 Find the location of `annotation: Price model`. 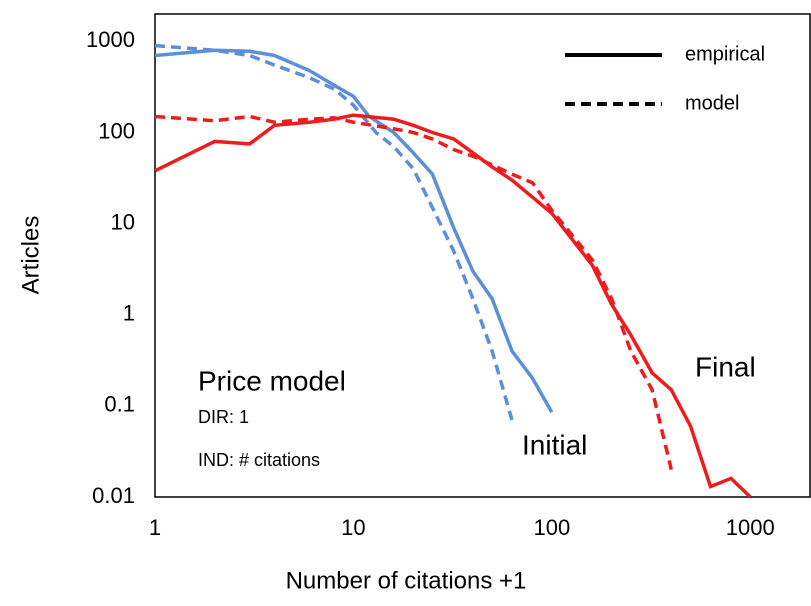

annotation: Price model is located at coordinates (272, 380).